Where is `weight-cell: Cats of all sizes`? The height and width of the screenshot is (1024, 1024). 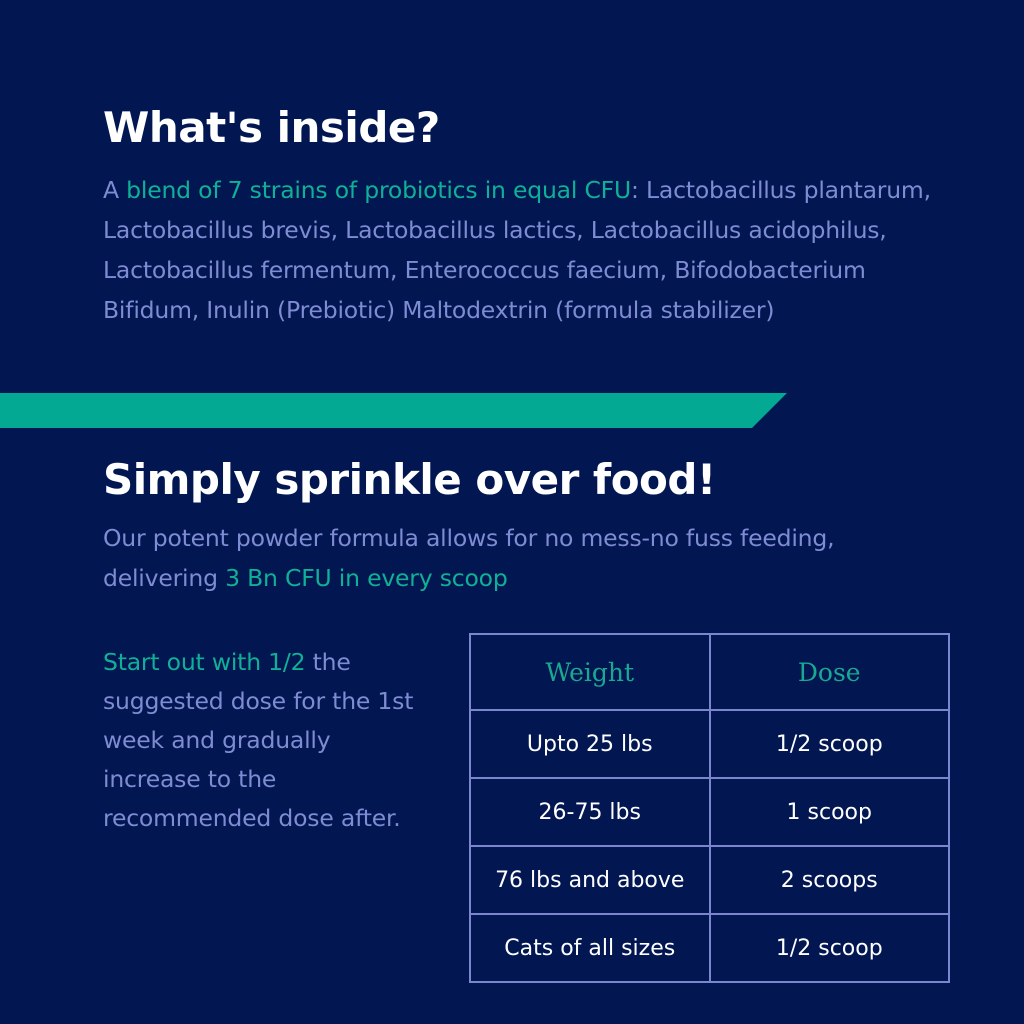
weight-cell: Cats of all sizes is located at coordinates (590, 948).